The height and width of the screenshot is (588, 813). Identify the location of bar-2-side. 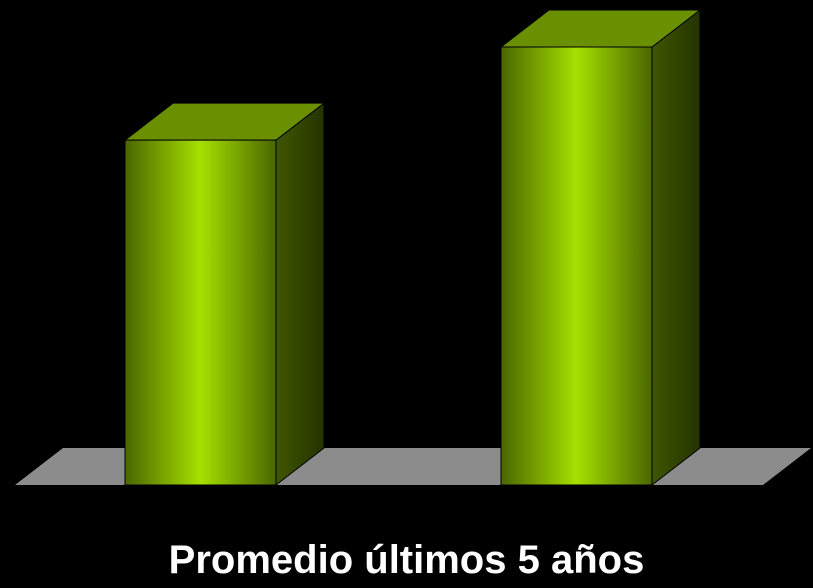
(676, 247).